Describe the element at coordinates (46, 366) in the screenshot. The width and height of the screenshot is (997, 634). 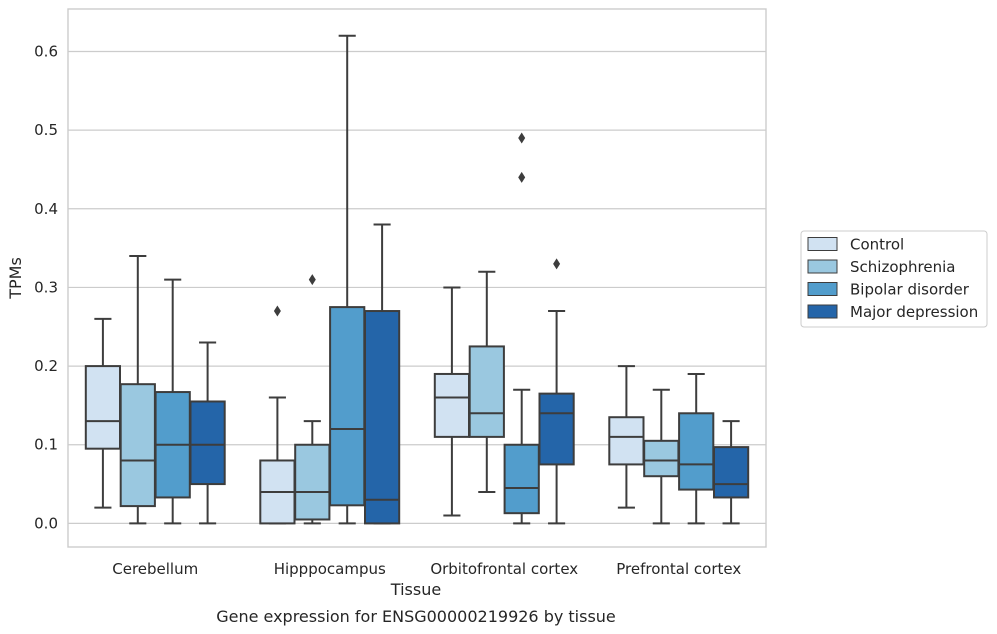
I see `y-tick-label: 0.2` at that location.